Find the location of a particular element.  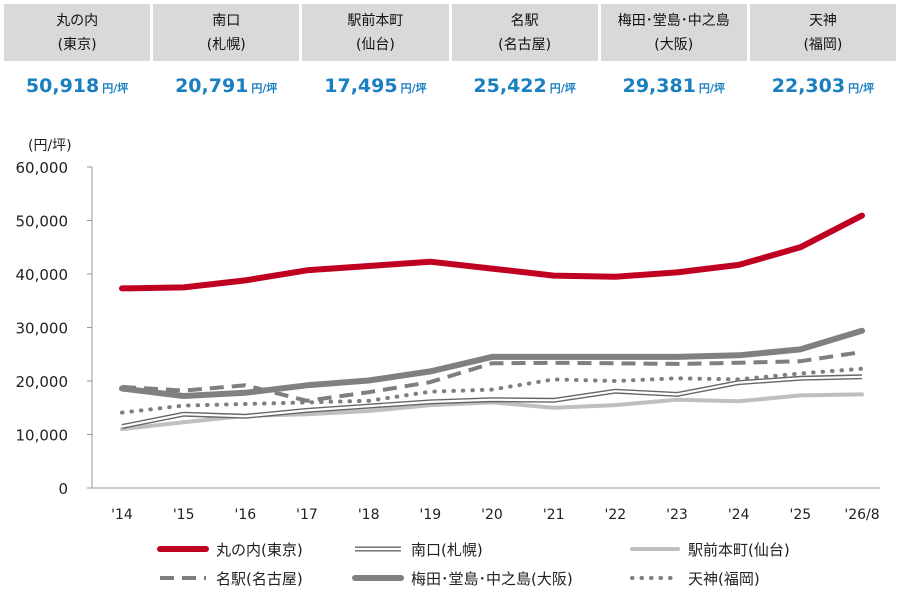

rent-value: 29,381 is located at coordinates (659, 85).